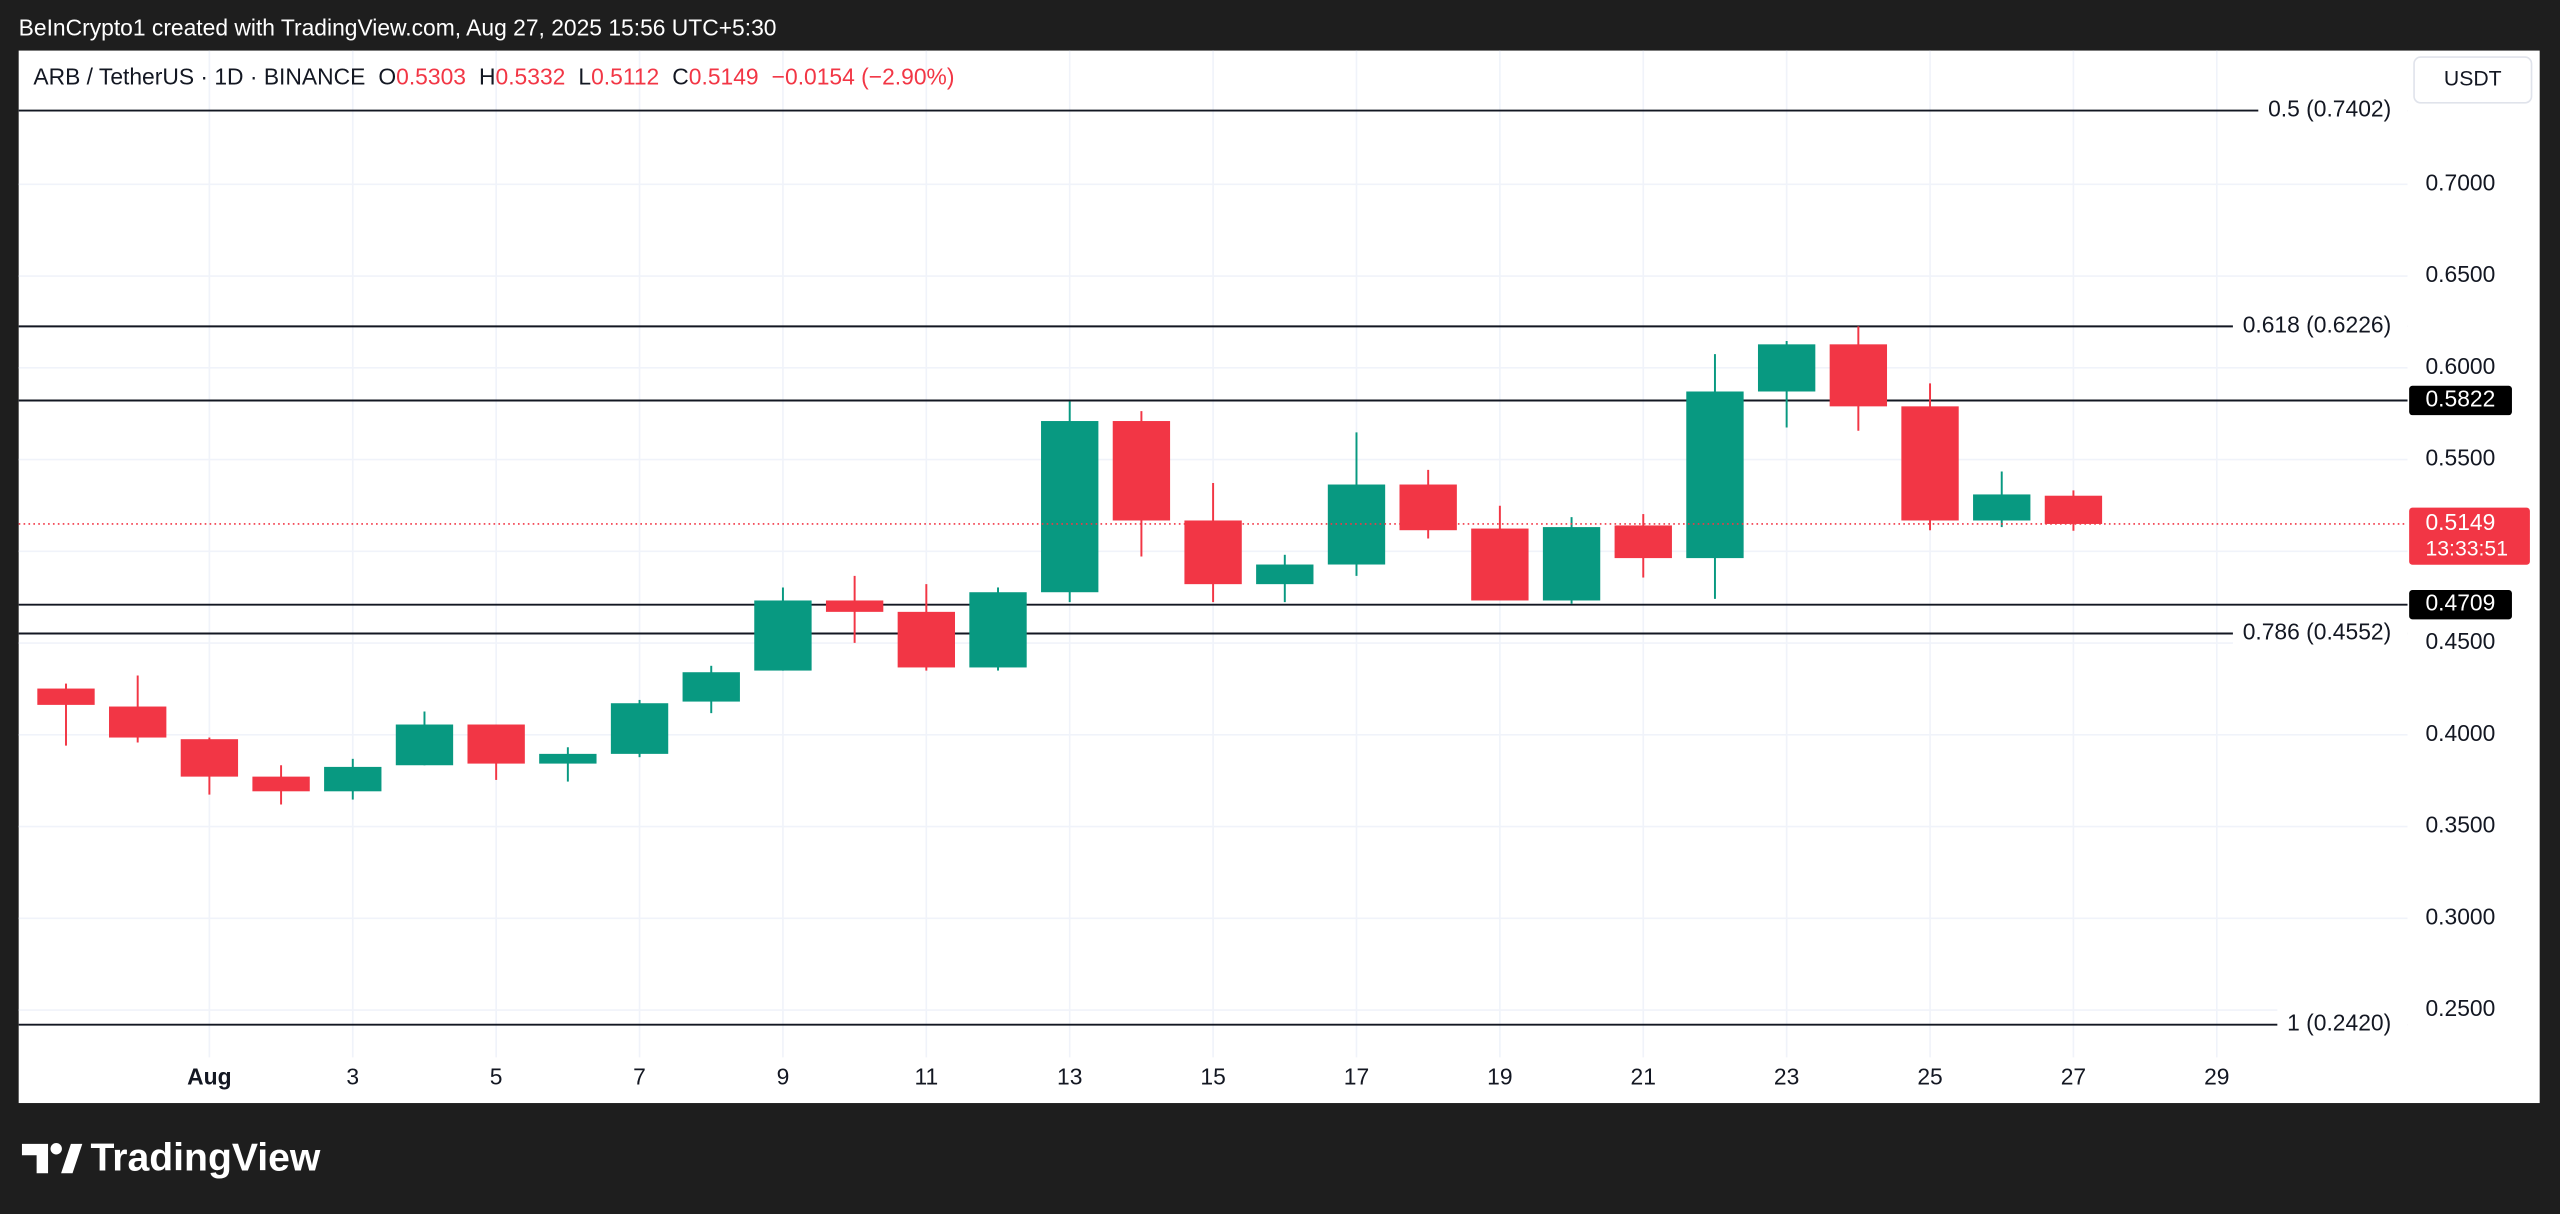  I want to click on footer-logo: TradingView, so click(205, 1157).